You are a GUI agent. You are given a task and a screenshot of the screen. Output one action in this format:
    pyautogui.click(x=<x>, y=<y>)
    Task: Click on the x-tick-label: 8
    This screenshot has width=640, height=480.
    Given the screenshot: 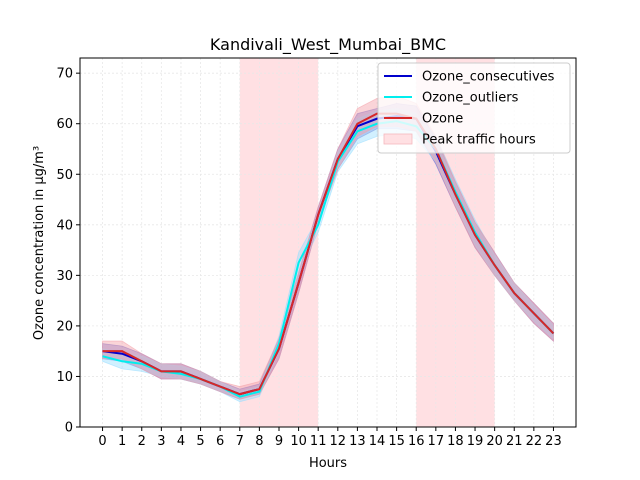 What is the action you would take?
    pyautogui.click(x=259, y=441)
    